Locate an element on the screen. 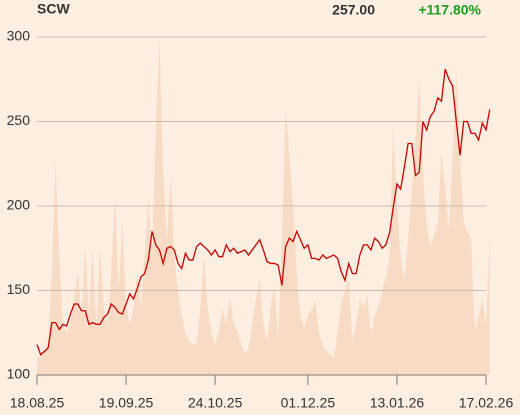  x-tick-label: 19.09.25 is located at coordinates (126, 403).